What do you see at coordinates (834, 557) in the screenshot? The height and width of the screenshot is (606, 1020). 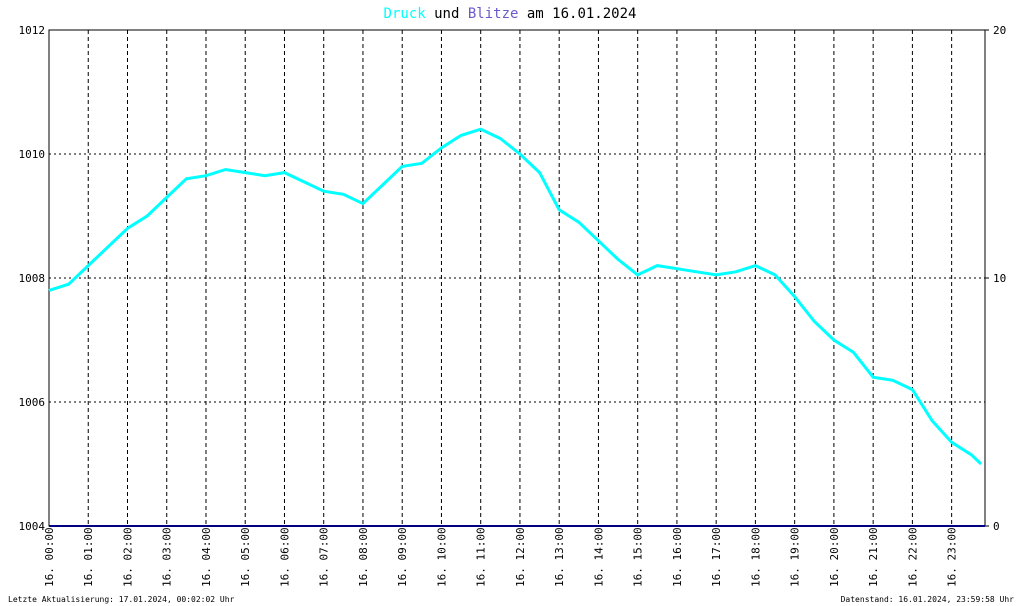 I see `x-tick-label: 16. 20:00` at bounding box center [834, 557].